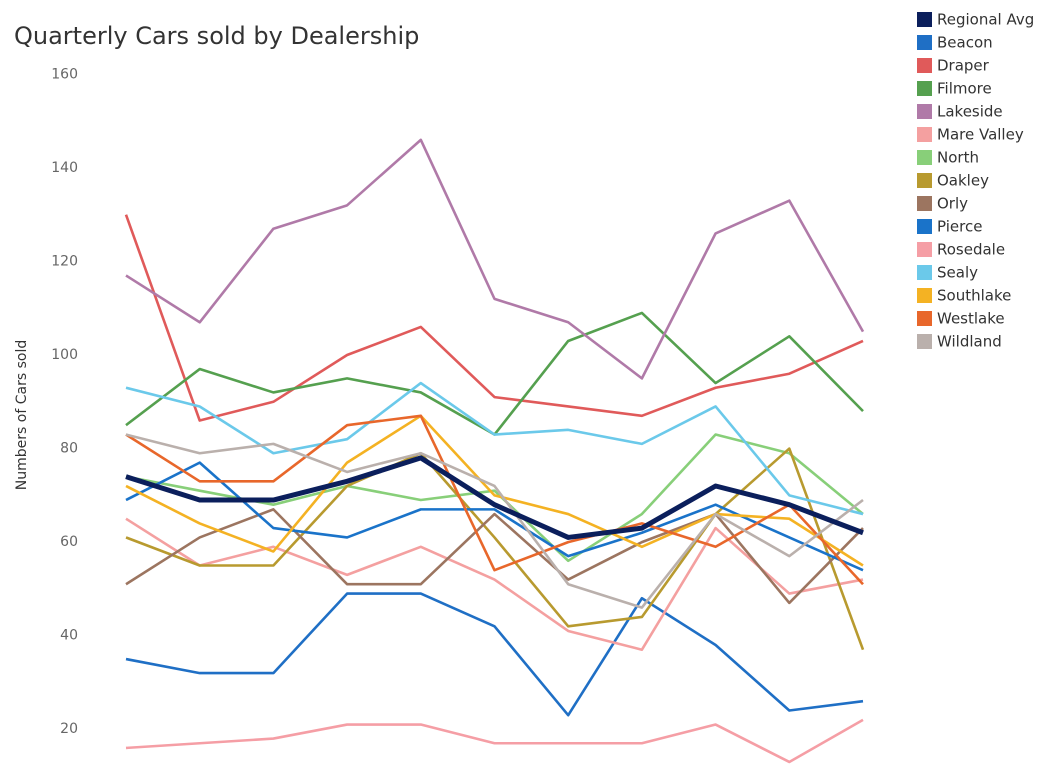 The width and height of the screenshot is (1053, 783). I want to click on y-tick-label: 80, so click(69, 449).